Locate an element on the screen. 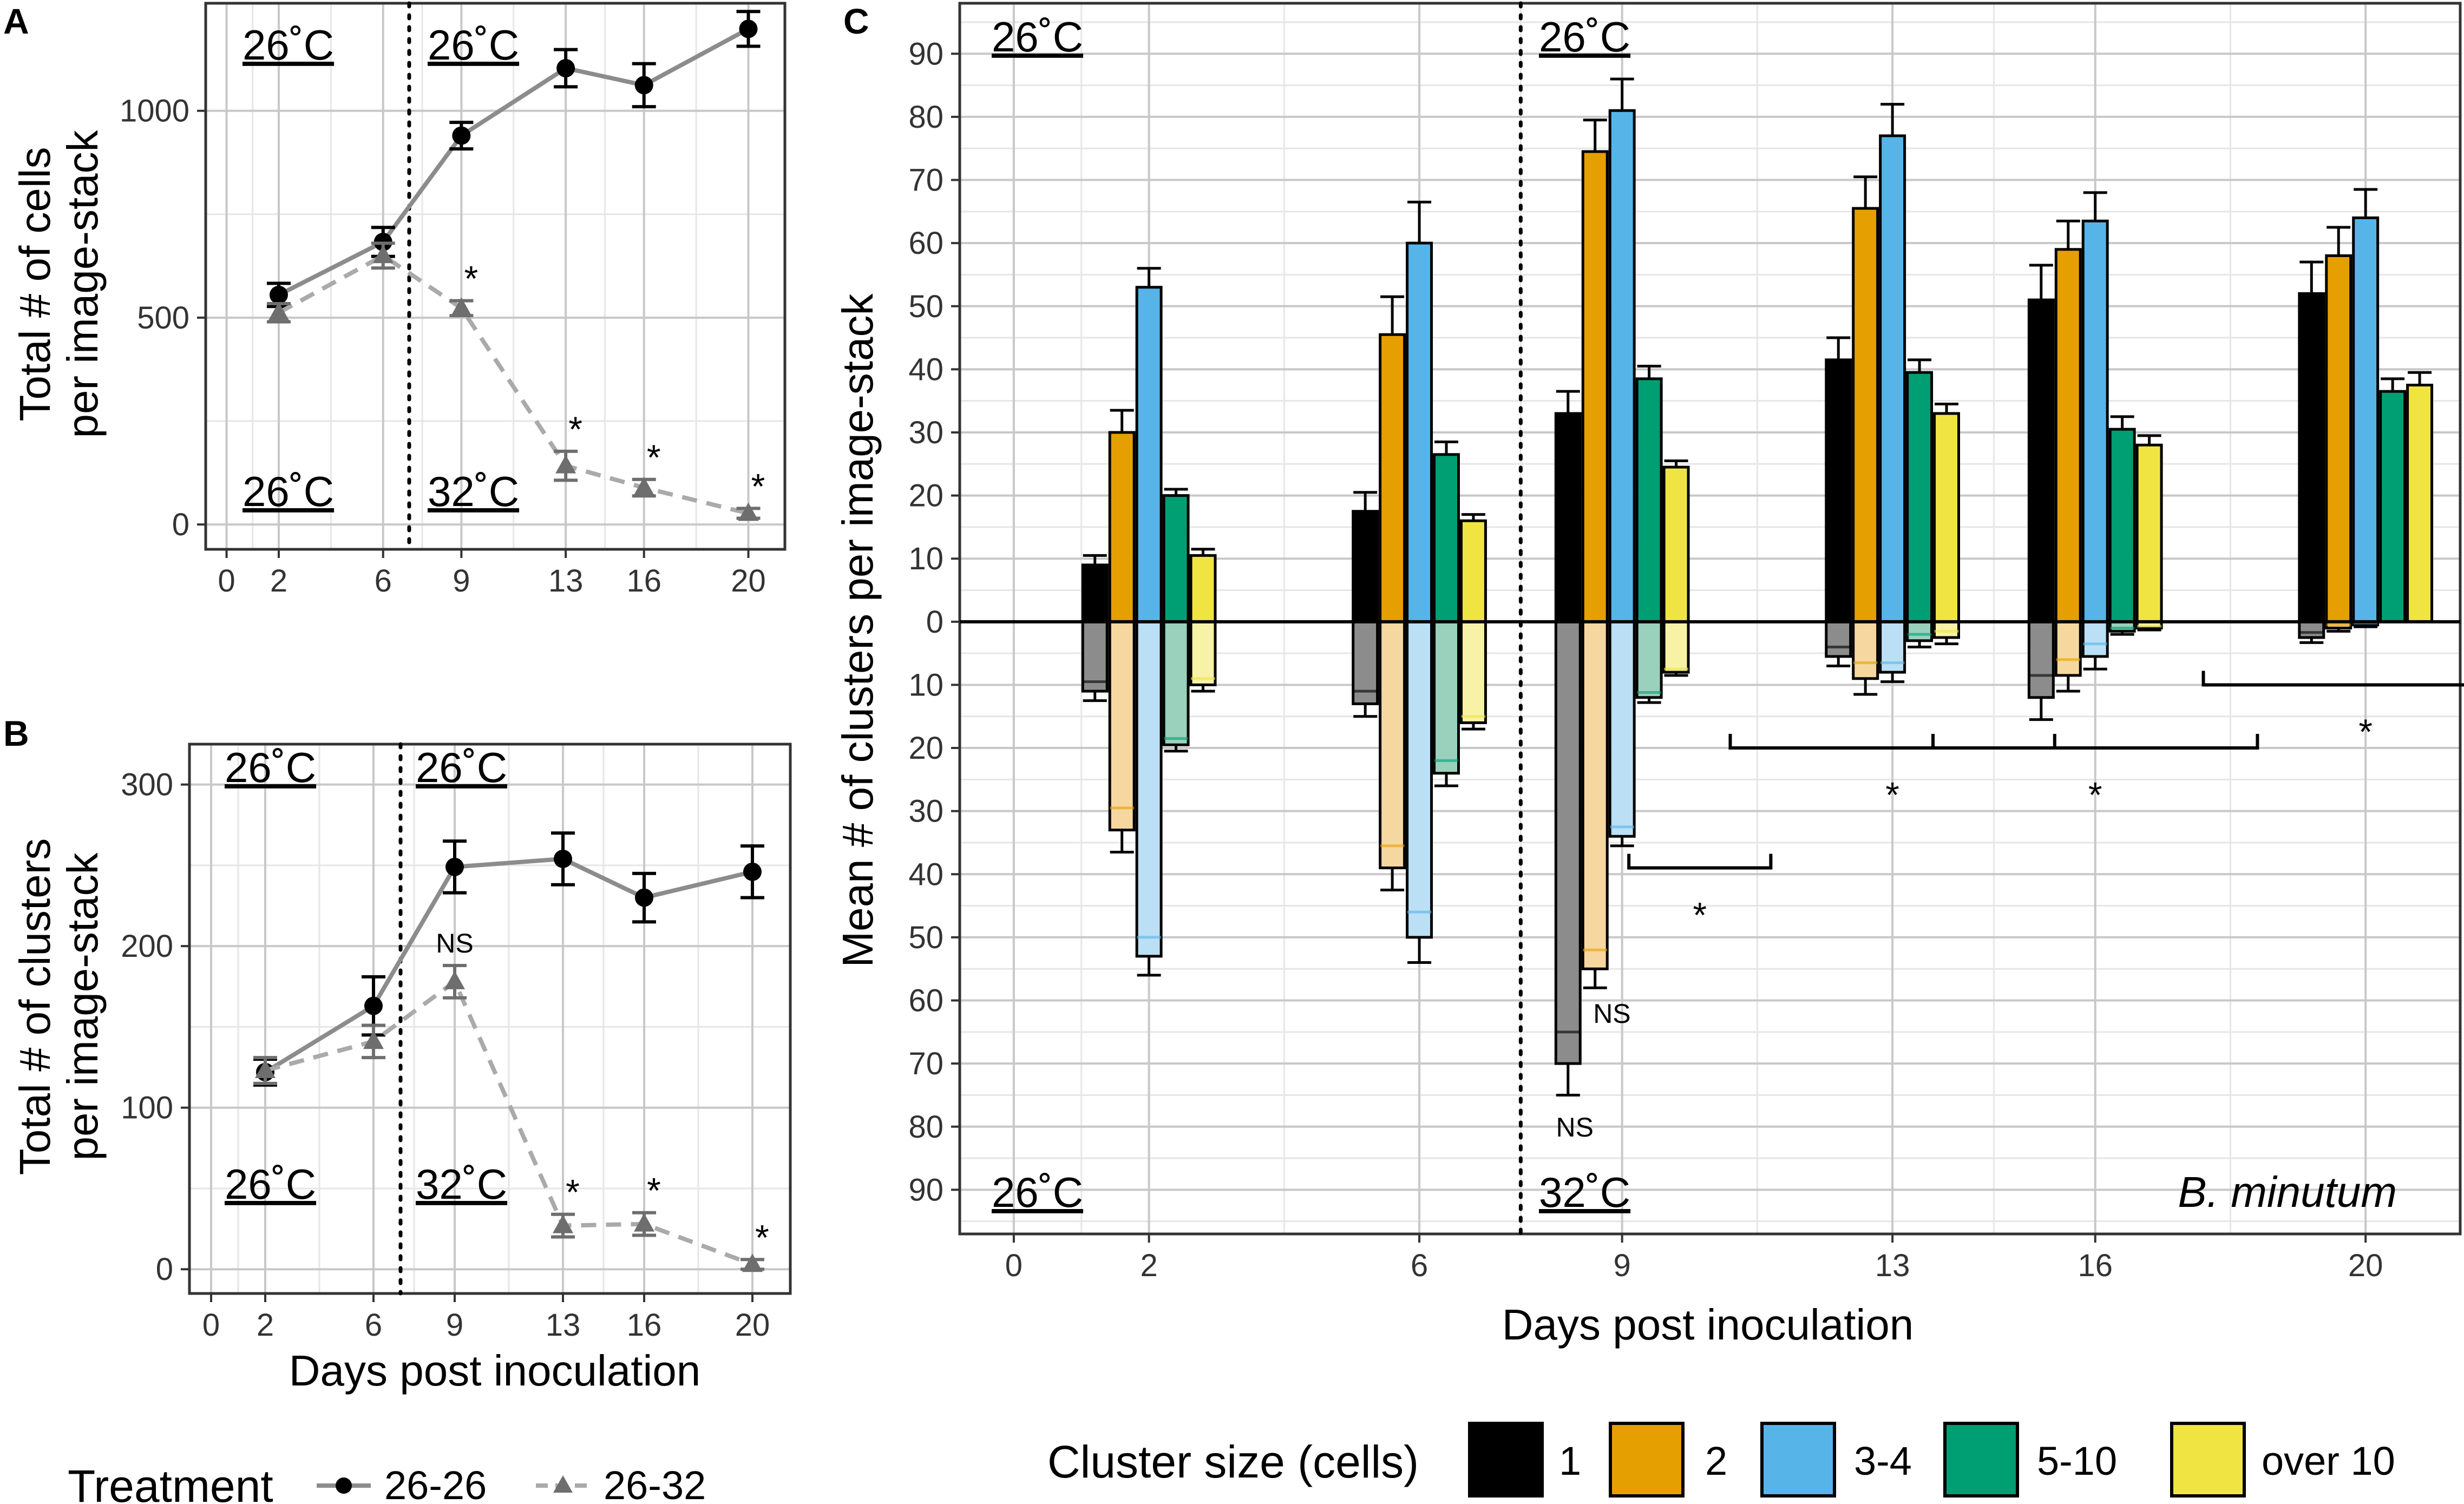  legend-label-2632: 26-32 is located at coordinates (655, 1483).